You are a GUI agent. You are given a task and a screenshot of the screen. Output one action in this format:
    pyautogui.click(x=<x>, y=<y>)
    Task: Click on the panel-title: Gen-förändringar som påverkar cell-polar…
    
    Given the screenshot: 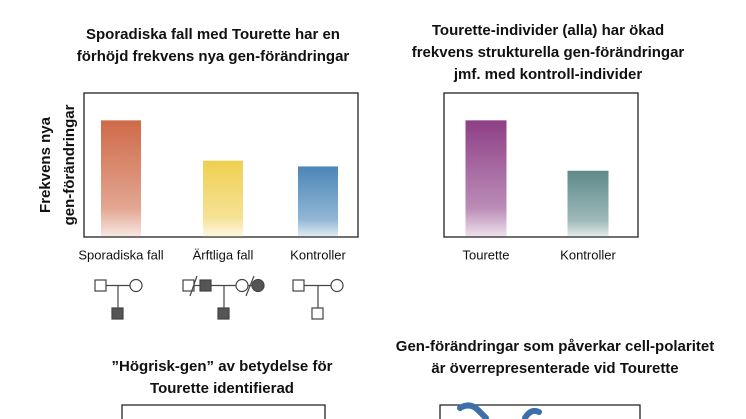 What is the action you would take?
    pyautogui.click(x=555, y=346)
    